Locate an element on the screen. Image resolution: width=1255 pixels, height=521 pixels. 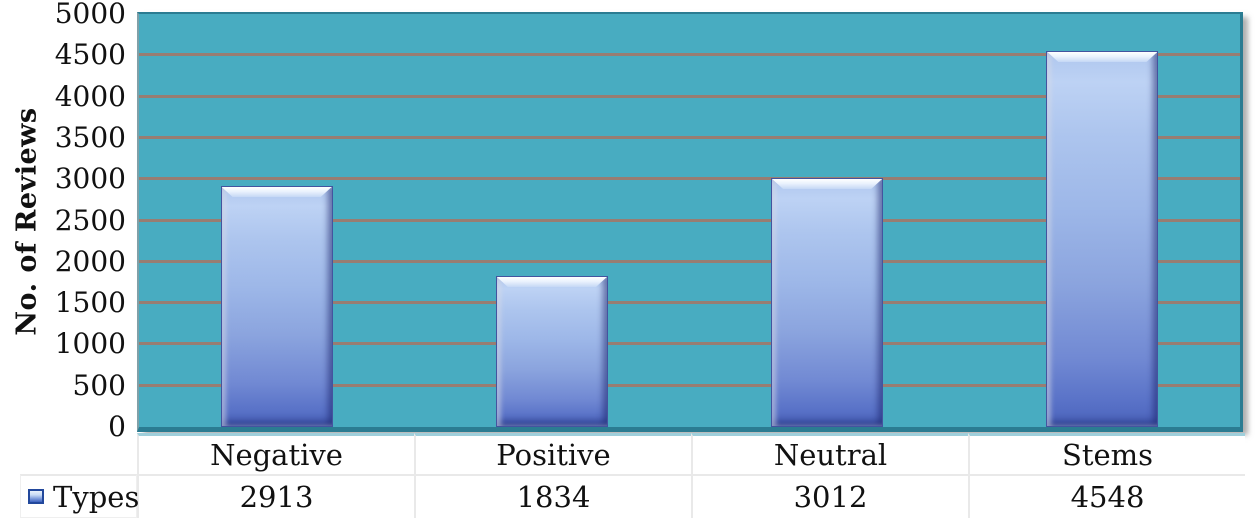
value-cell-neutral: 3012 is located at coordinates (829, 496).